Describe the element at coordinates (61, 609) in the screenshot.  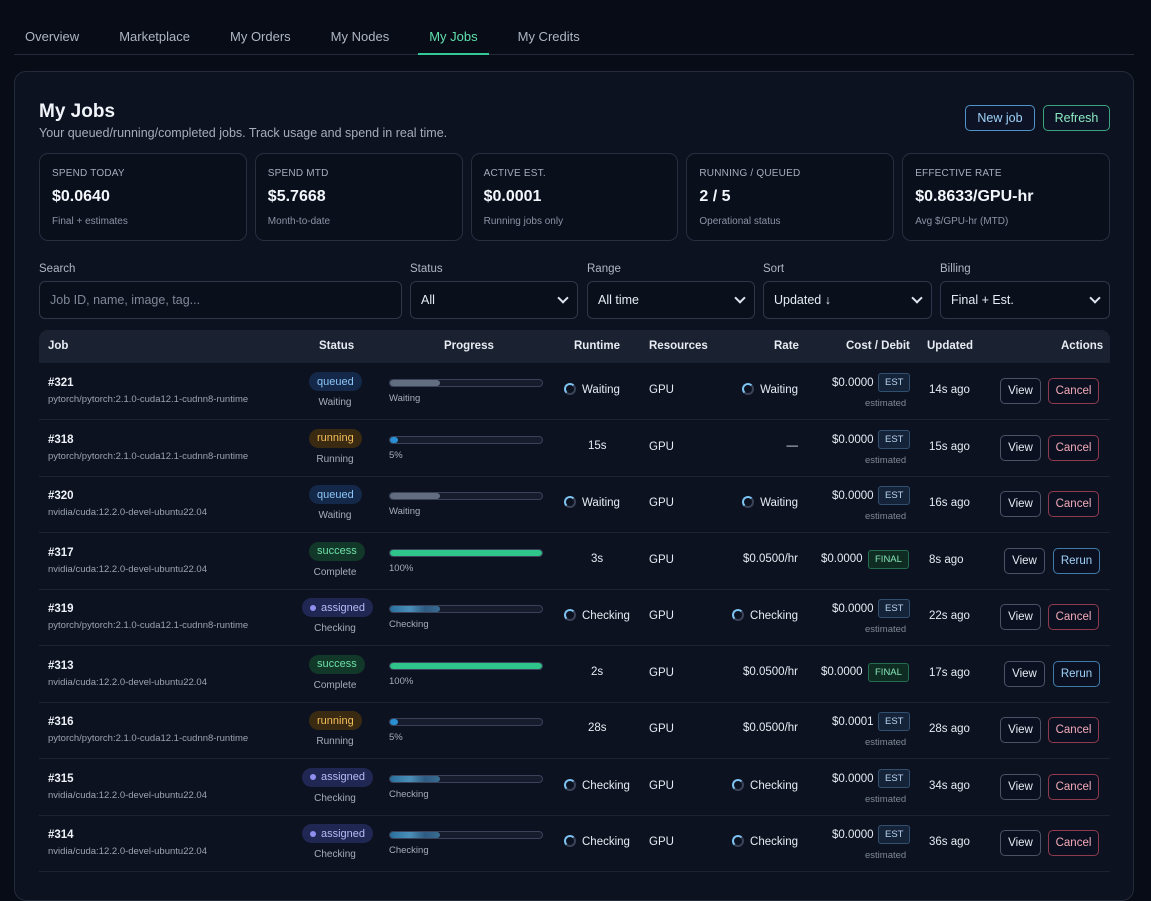
I see `job-id: #319` at that location.